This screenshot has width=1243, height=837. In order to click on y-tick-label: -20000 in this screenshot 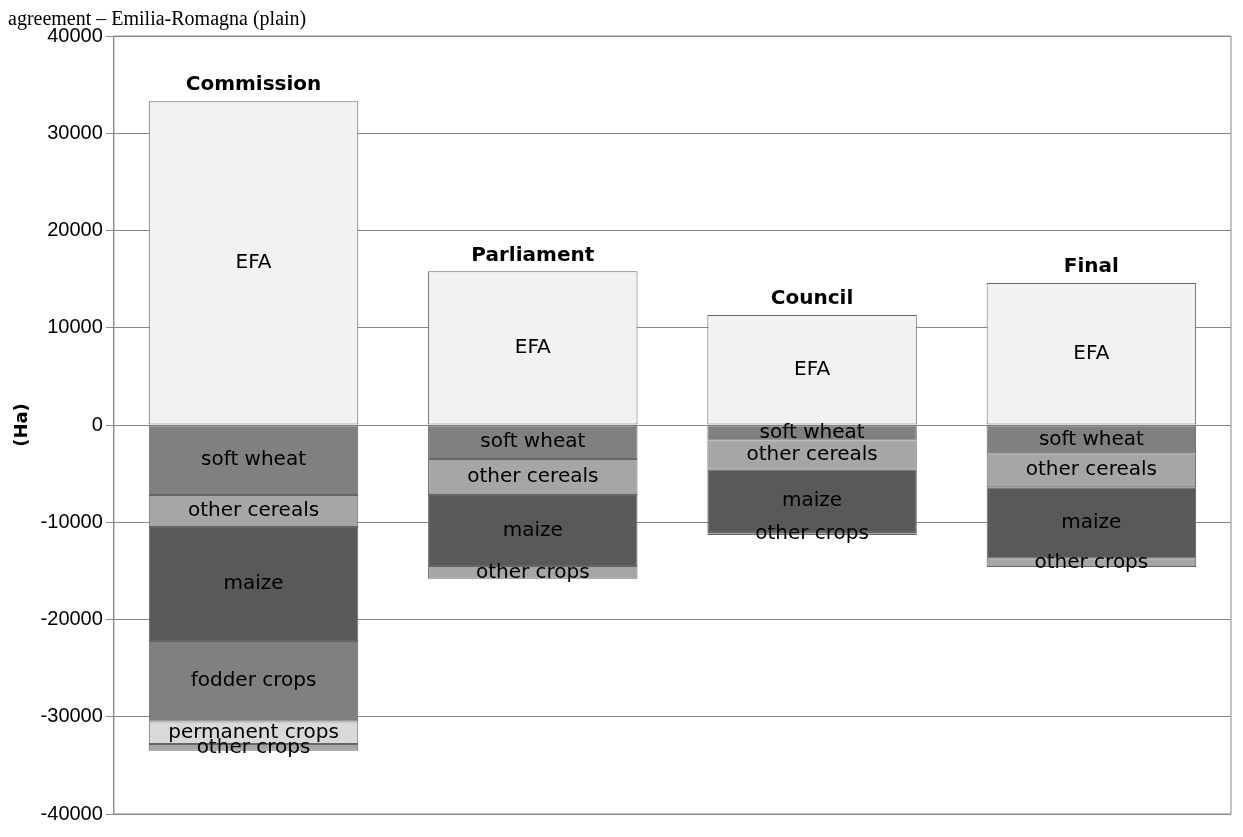, I will do `click(71, 618)`.